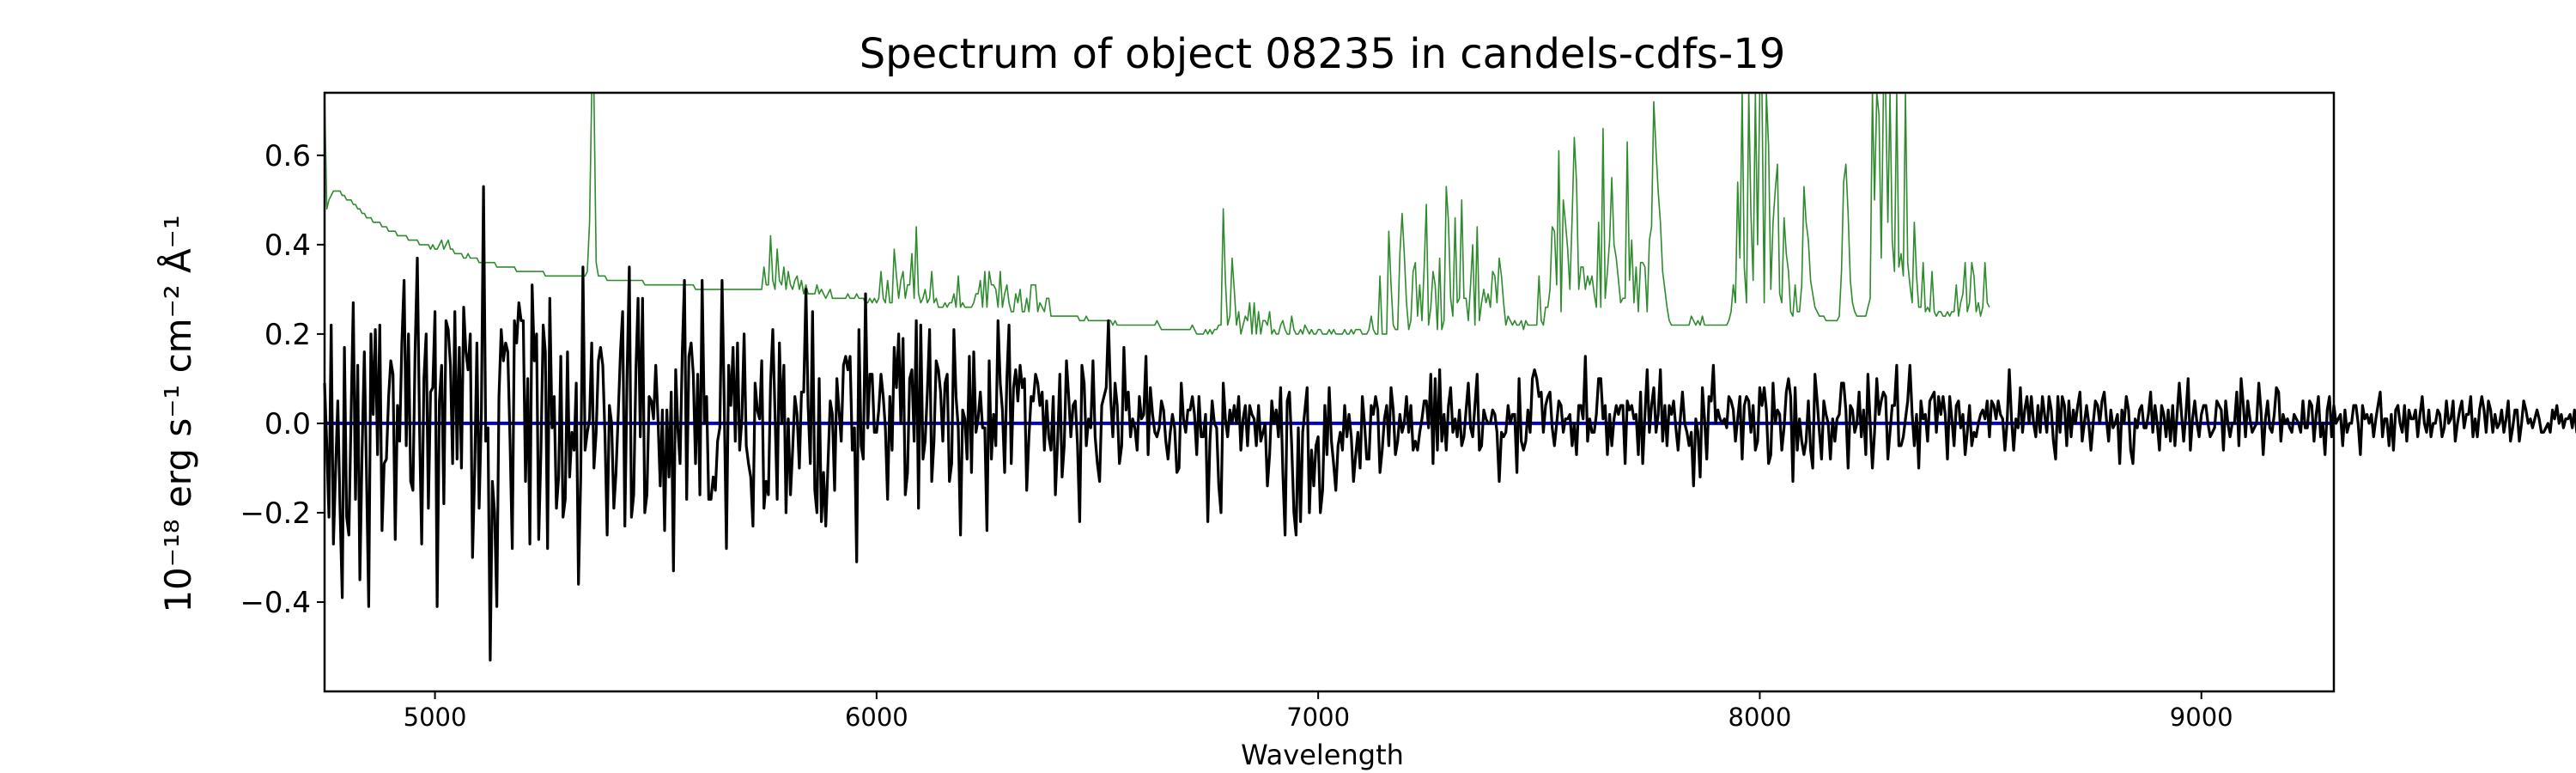 The image size is (2576, 773). I want to click on x-tick-label: 7000, so click(1318, 717).